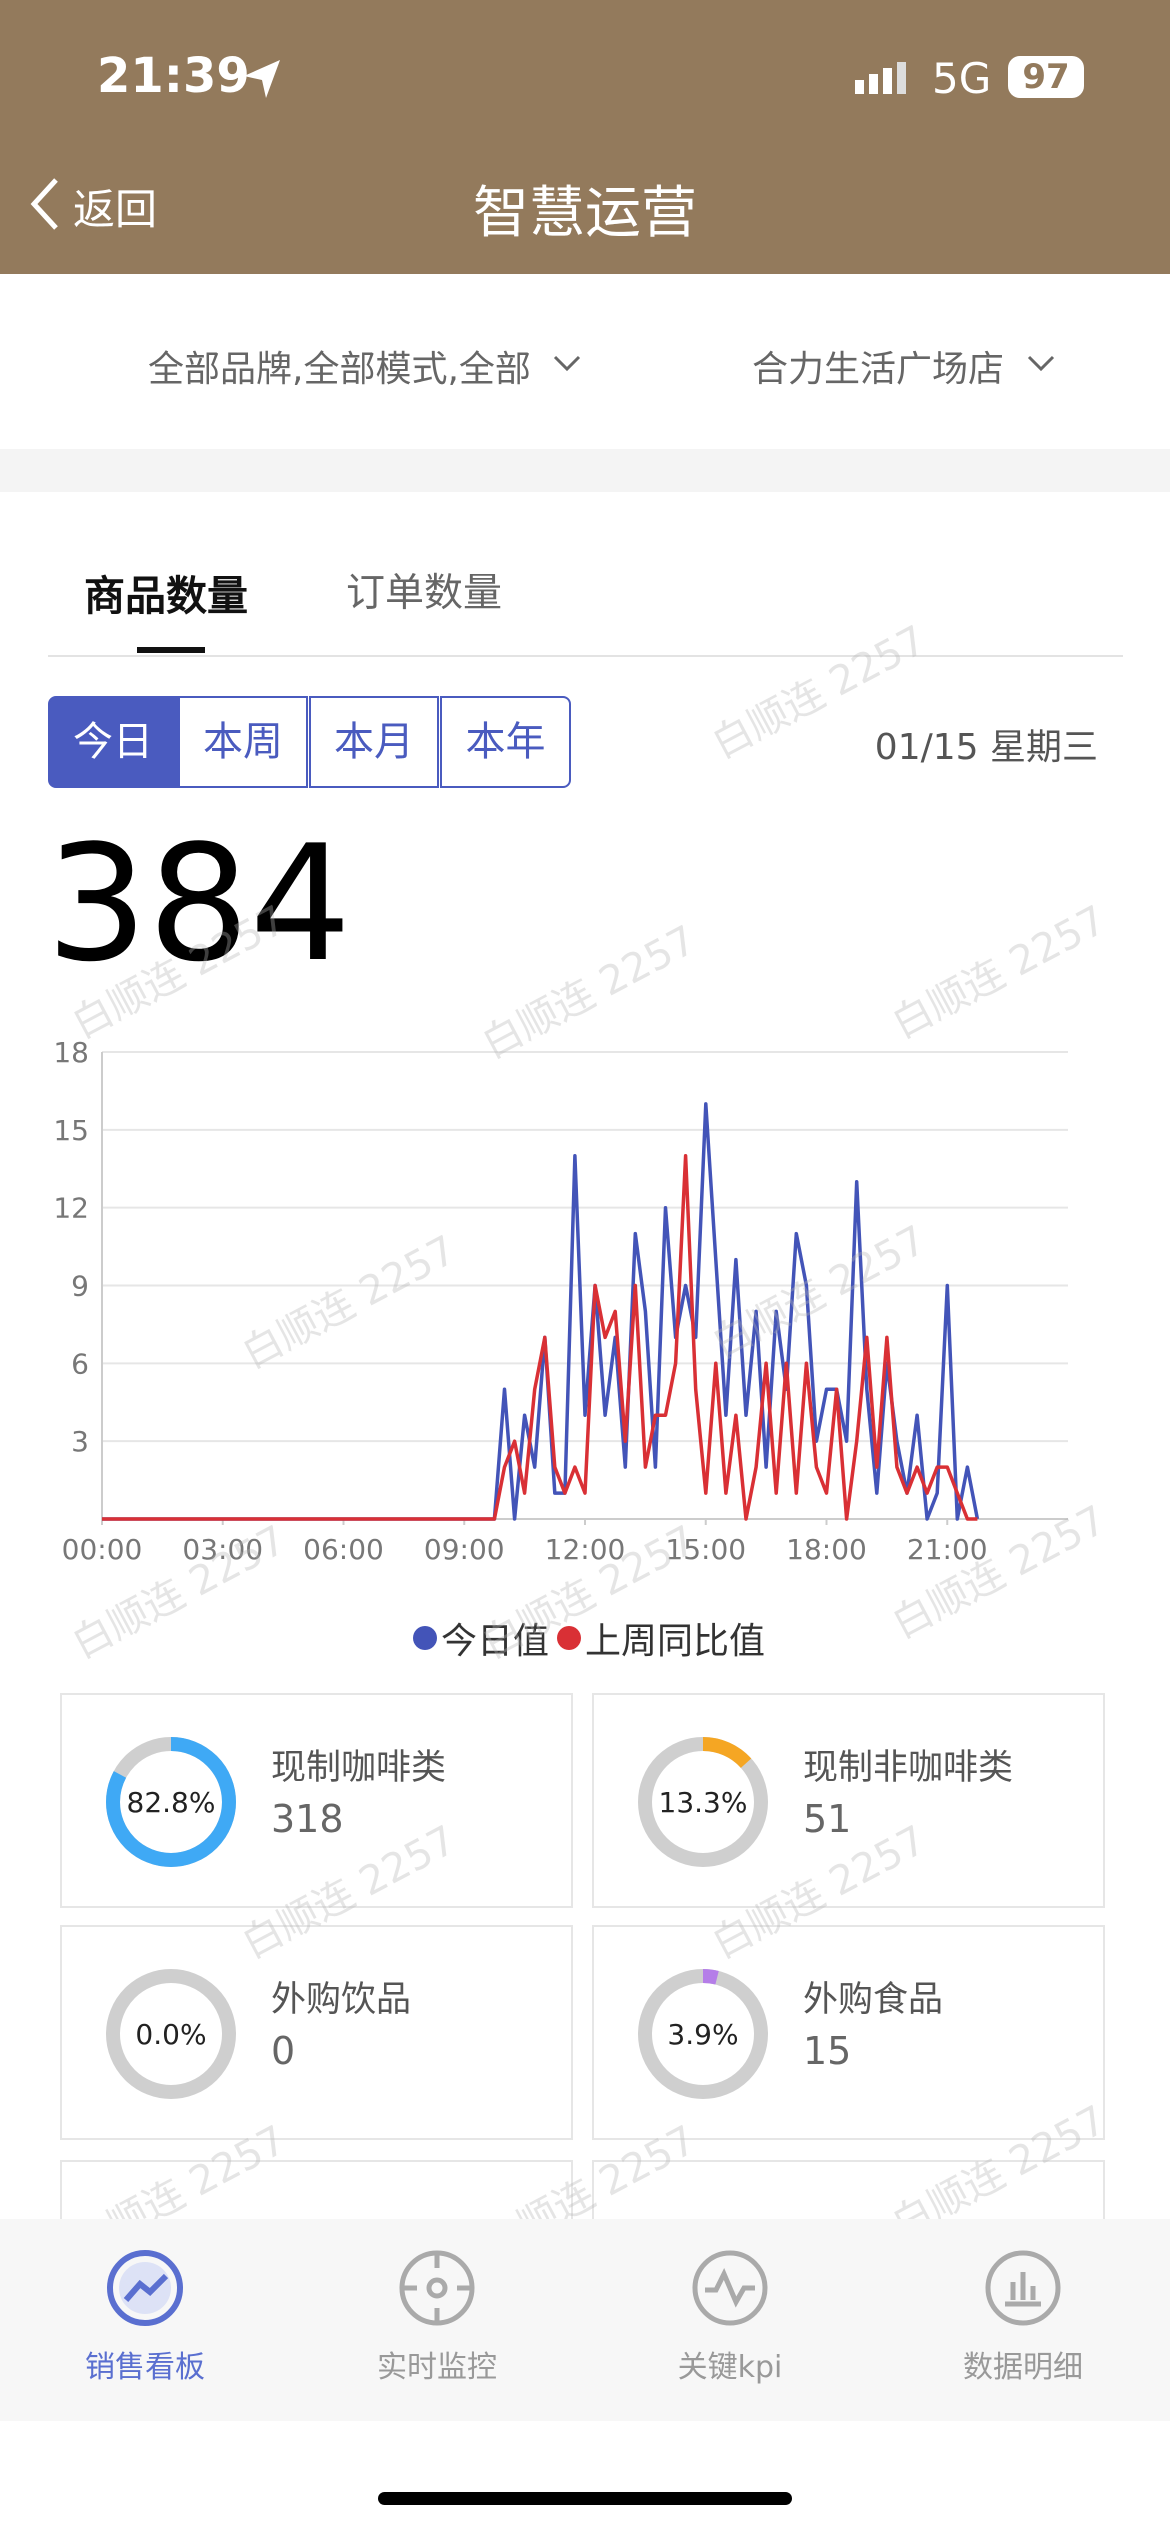 This screenshot has height=2532, width=1170. I want to click on card-count: 15, so click(827, 2051).